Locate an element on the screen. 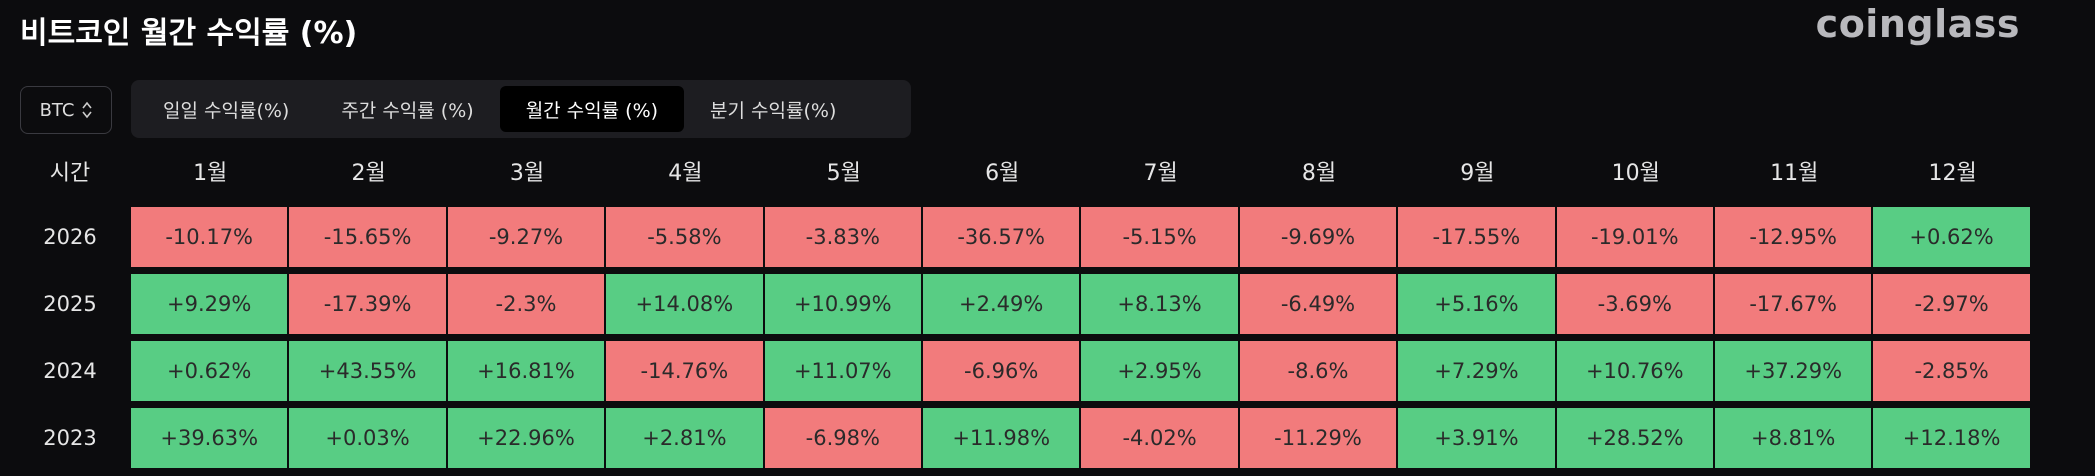  column-header: 12월 is located at coordinates (1952, 173).